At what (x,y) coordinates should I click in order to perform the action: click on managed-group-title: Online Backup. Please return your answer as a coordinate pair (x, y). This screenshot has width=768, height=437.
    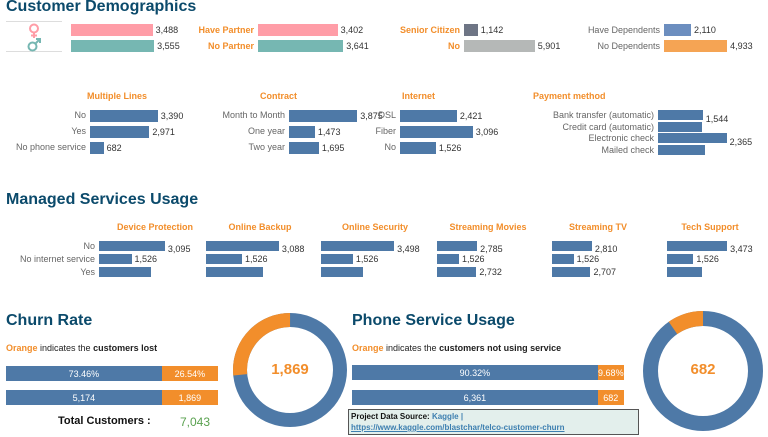
    Looking at the image, I should click on (260, 227).